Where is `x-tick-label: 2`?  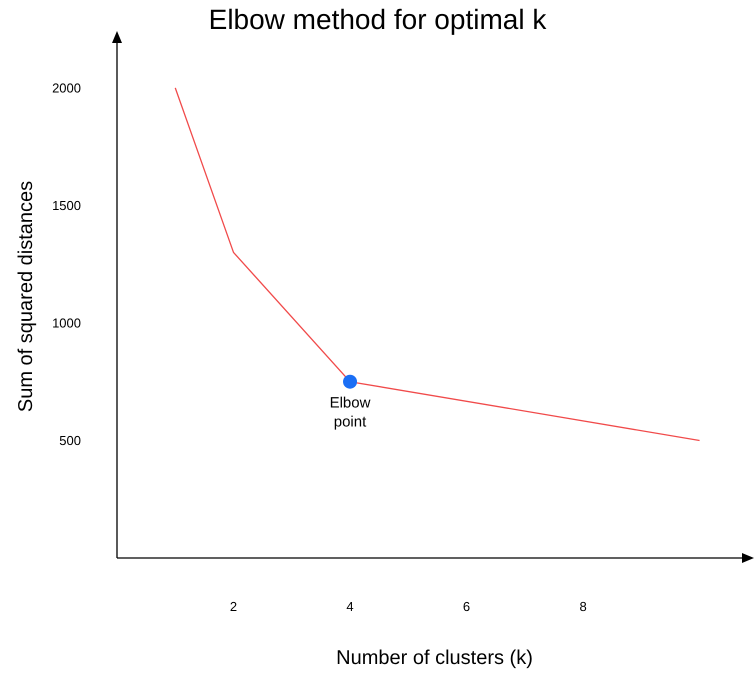
x-tick-label: 2 is located at coordinates (234, 606).